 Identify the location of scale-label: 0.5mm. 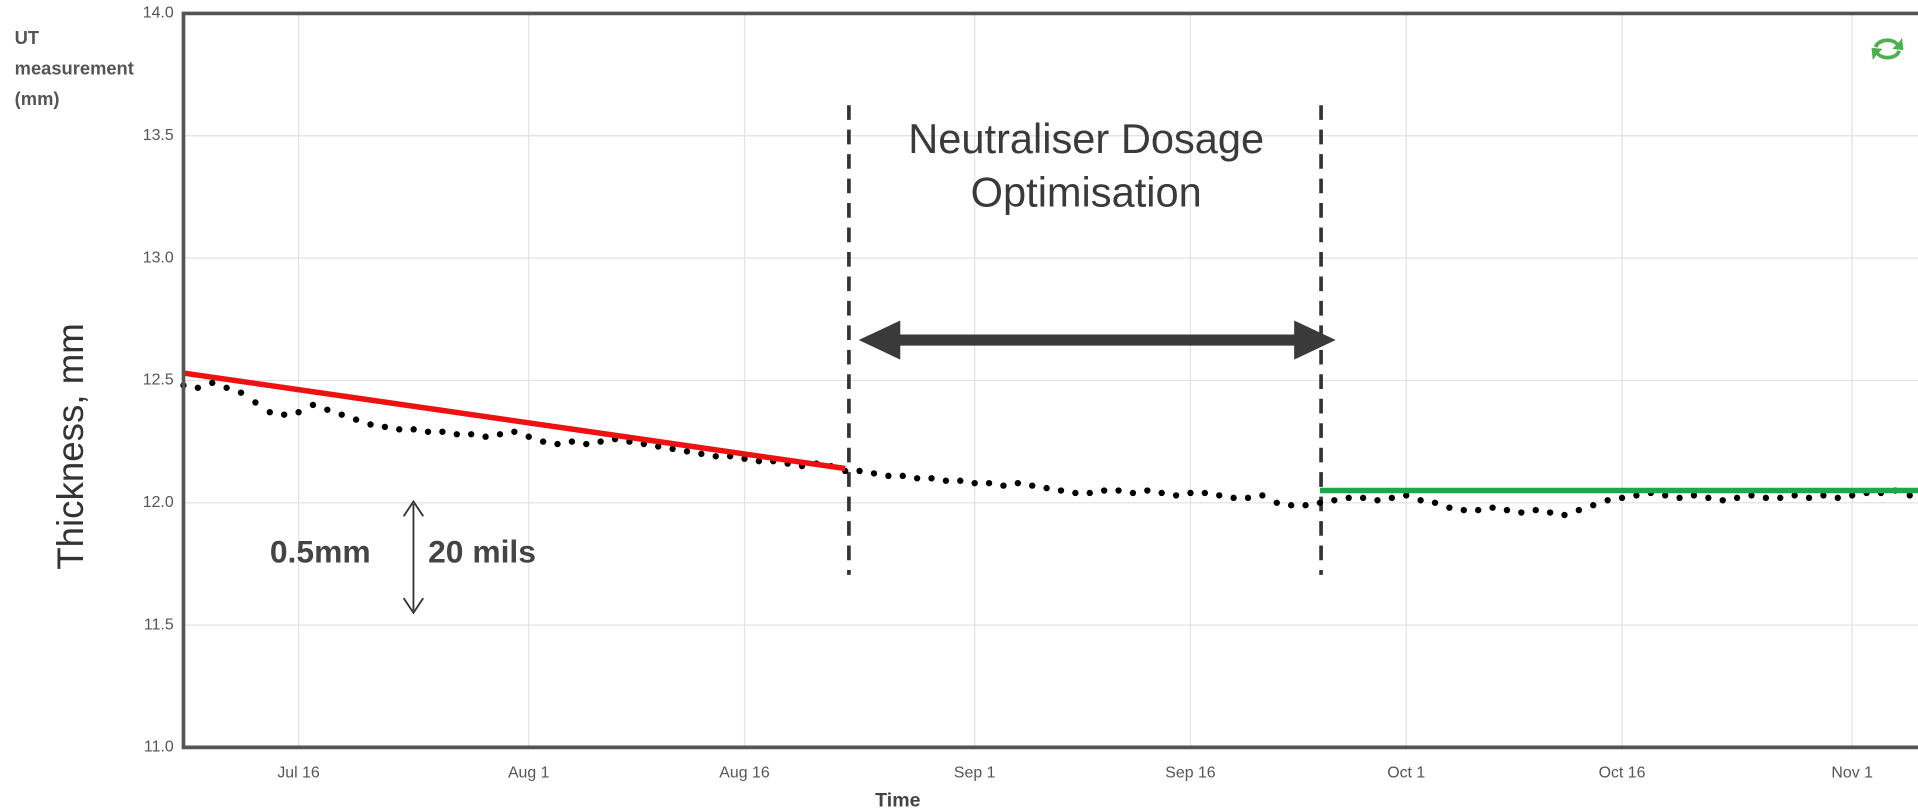
(320, 552).